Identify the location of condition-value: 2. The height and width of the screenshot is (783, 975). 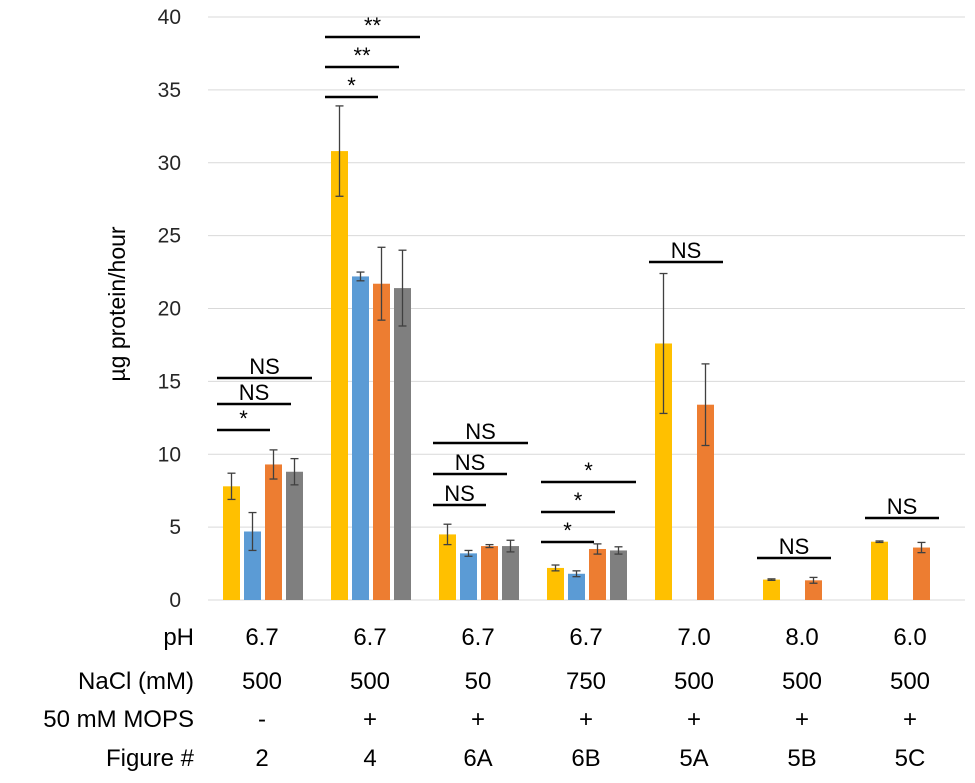
(261, 758).